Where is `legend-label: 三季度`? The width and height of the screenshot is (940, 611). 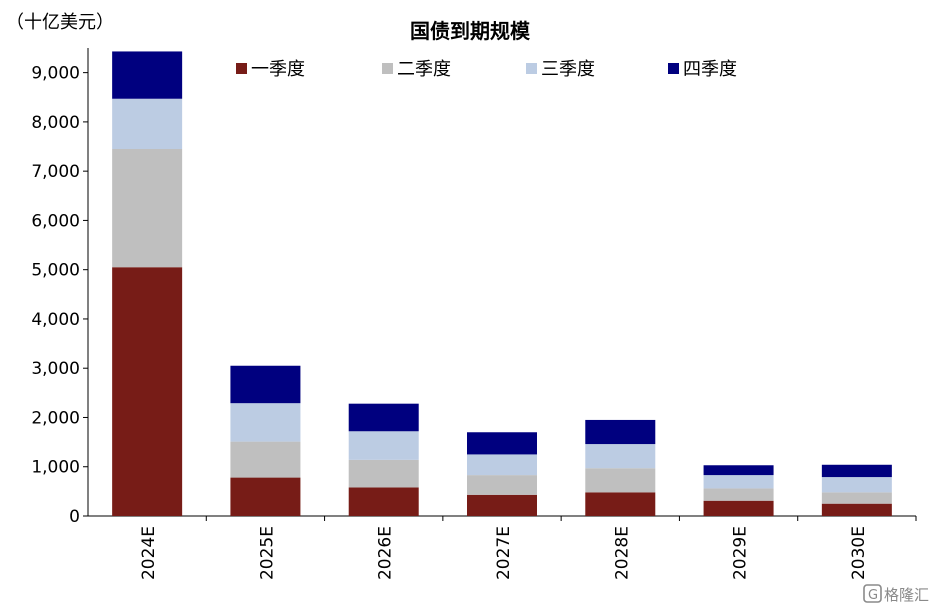 legend-label: 三季度 is located at coordinates (568, 69).